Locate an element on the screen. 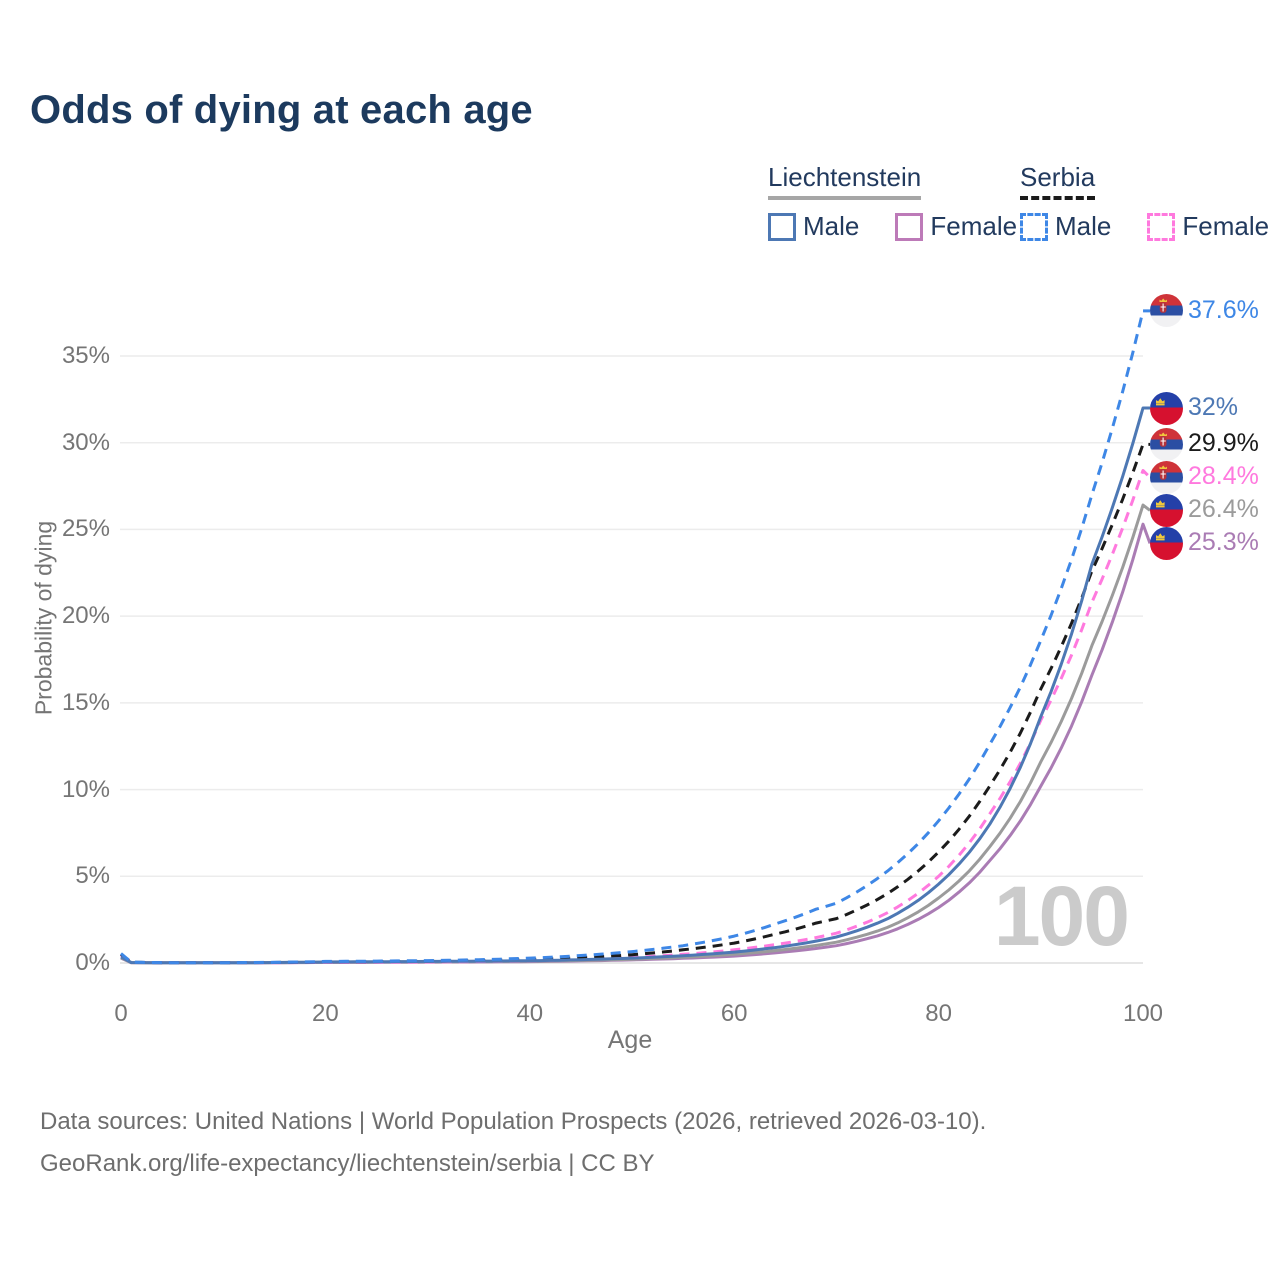  legend-header-serbia: Serbia is located at coordinates (1058, 181).